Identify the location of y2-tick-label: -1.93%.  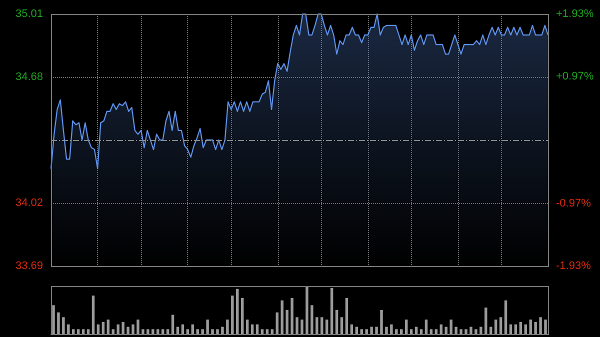
(574, 266).